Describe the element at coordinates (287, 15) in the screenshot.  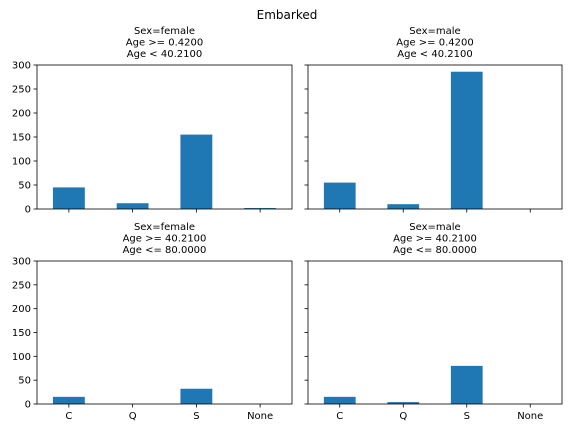
I see `figure-title: Embarked` at that location.